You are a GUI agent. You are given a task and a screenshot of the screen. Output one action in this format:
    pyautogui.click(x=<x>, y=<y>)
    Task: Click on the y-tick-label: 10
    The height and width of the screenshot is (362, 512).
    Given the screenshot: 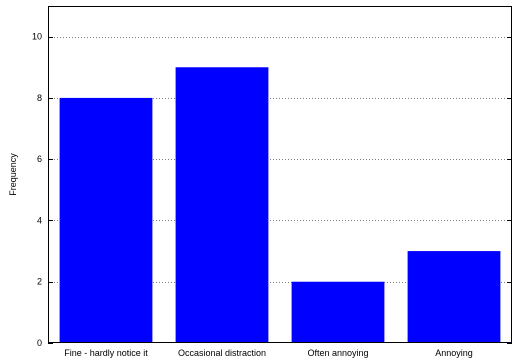 What is the action you would take?
    pyautogui.click(x=37, y=37)
    